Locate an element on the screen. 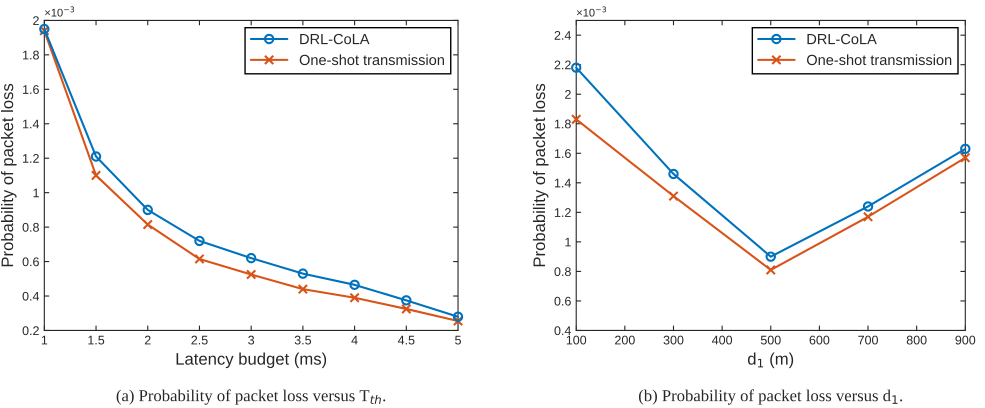  x-tick-label: 2 is located at coordinates (147, 340).